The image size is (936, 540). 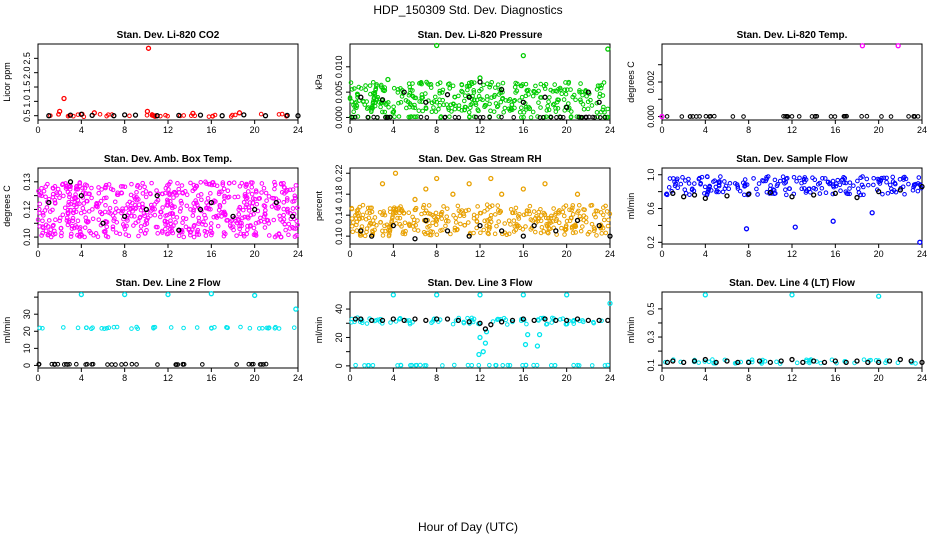 What do you see at coordinates (651, 208) in the screenshot?
I see `panel-5-ytick-label: 0.6` at bounding box center [651, 208].